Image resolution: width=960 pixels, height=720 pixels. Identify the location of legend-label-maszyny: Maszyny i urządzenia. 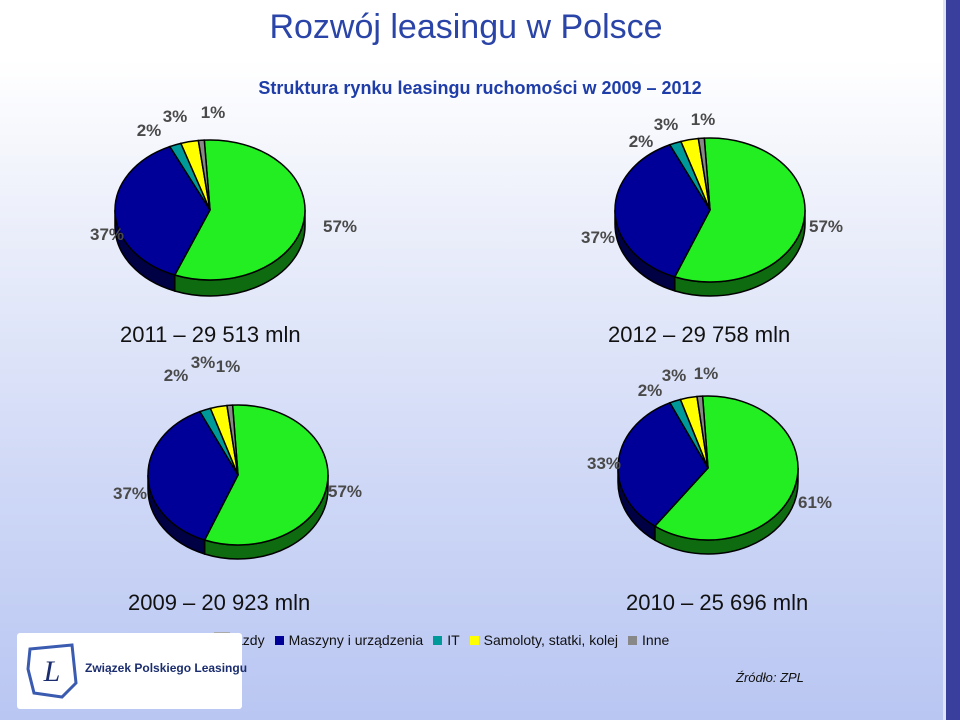
(356, 640).